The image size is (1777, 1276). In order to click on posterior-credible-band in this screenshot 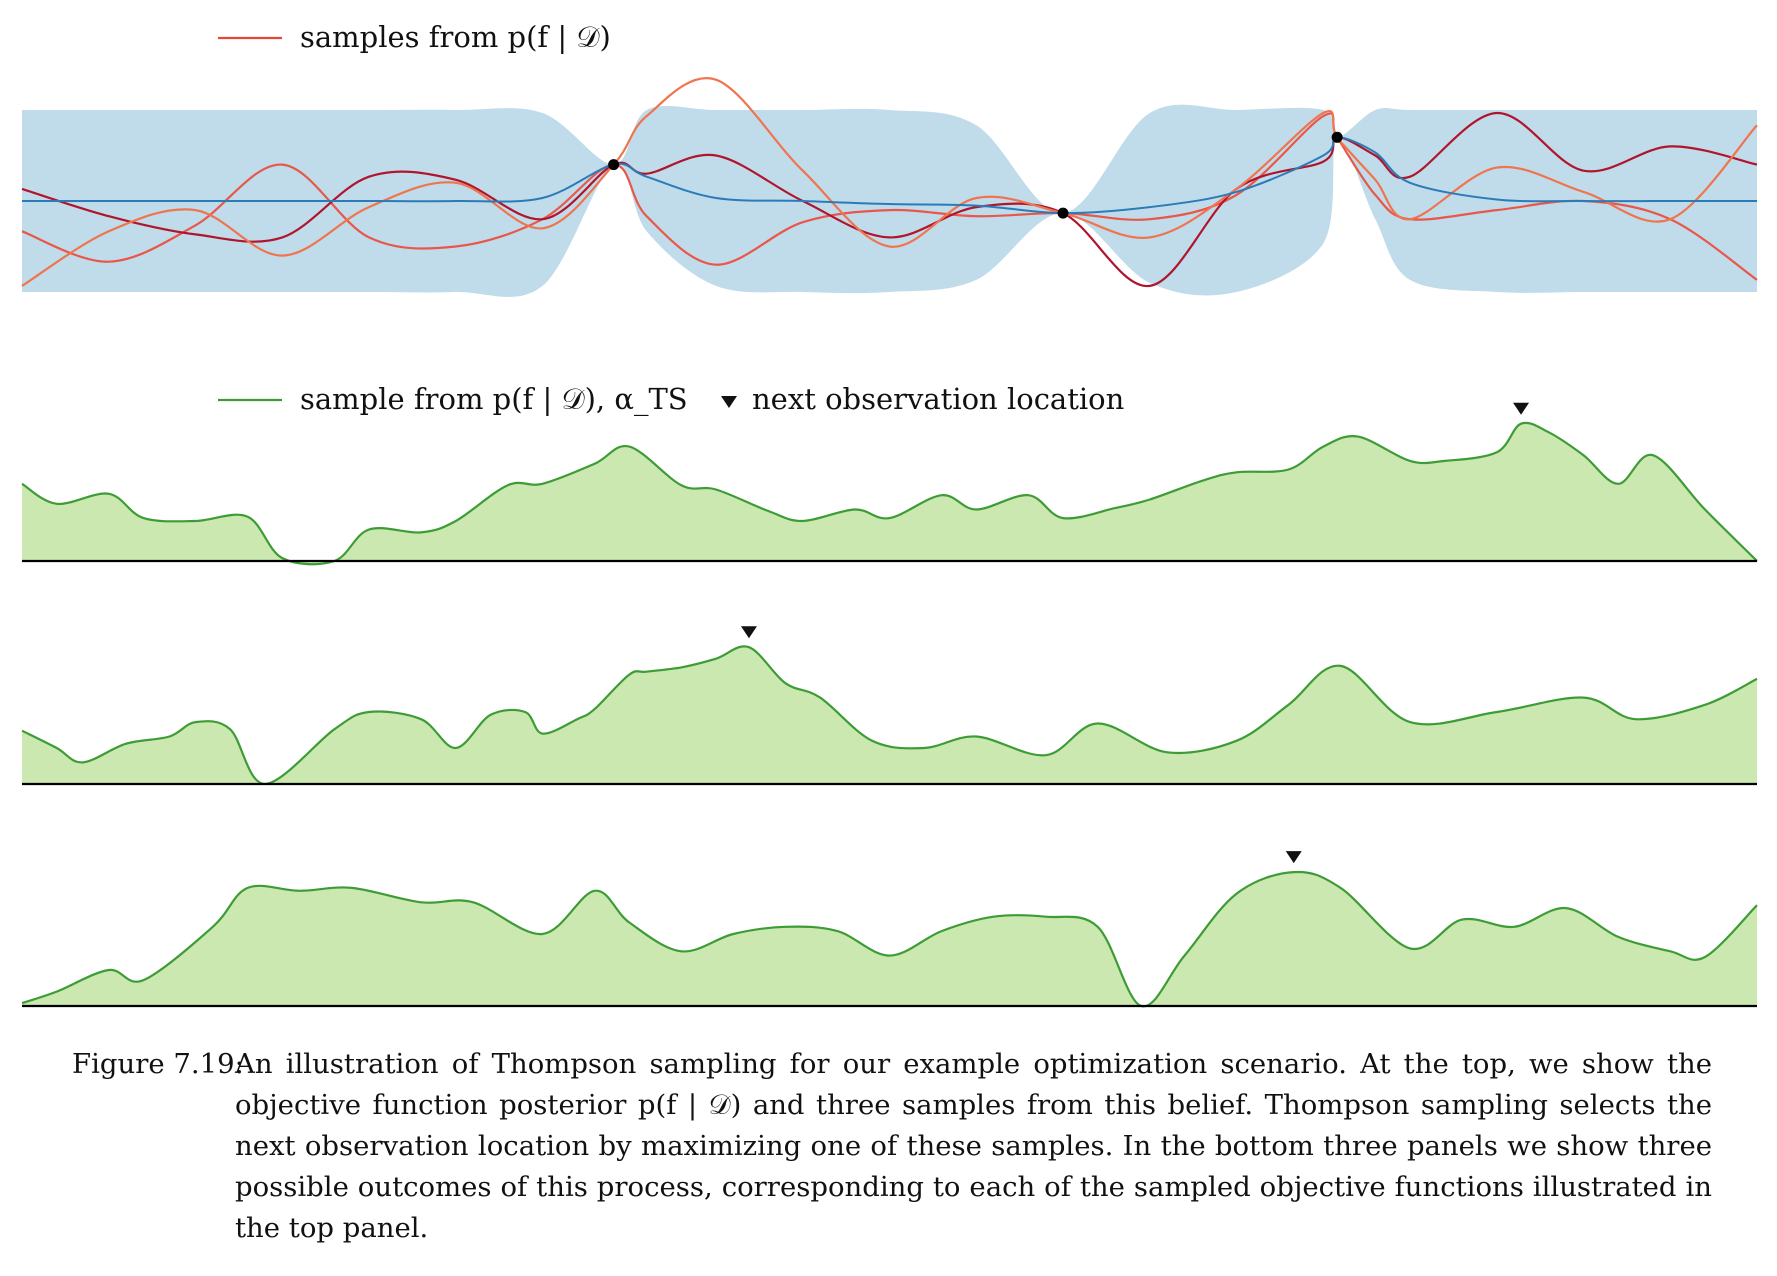, I will do `click(889, 200)`.